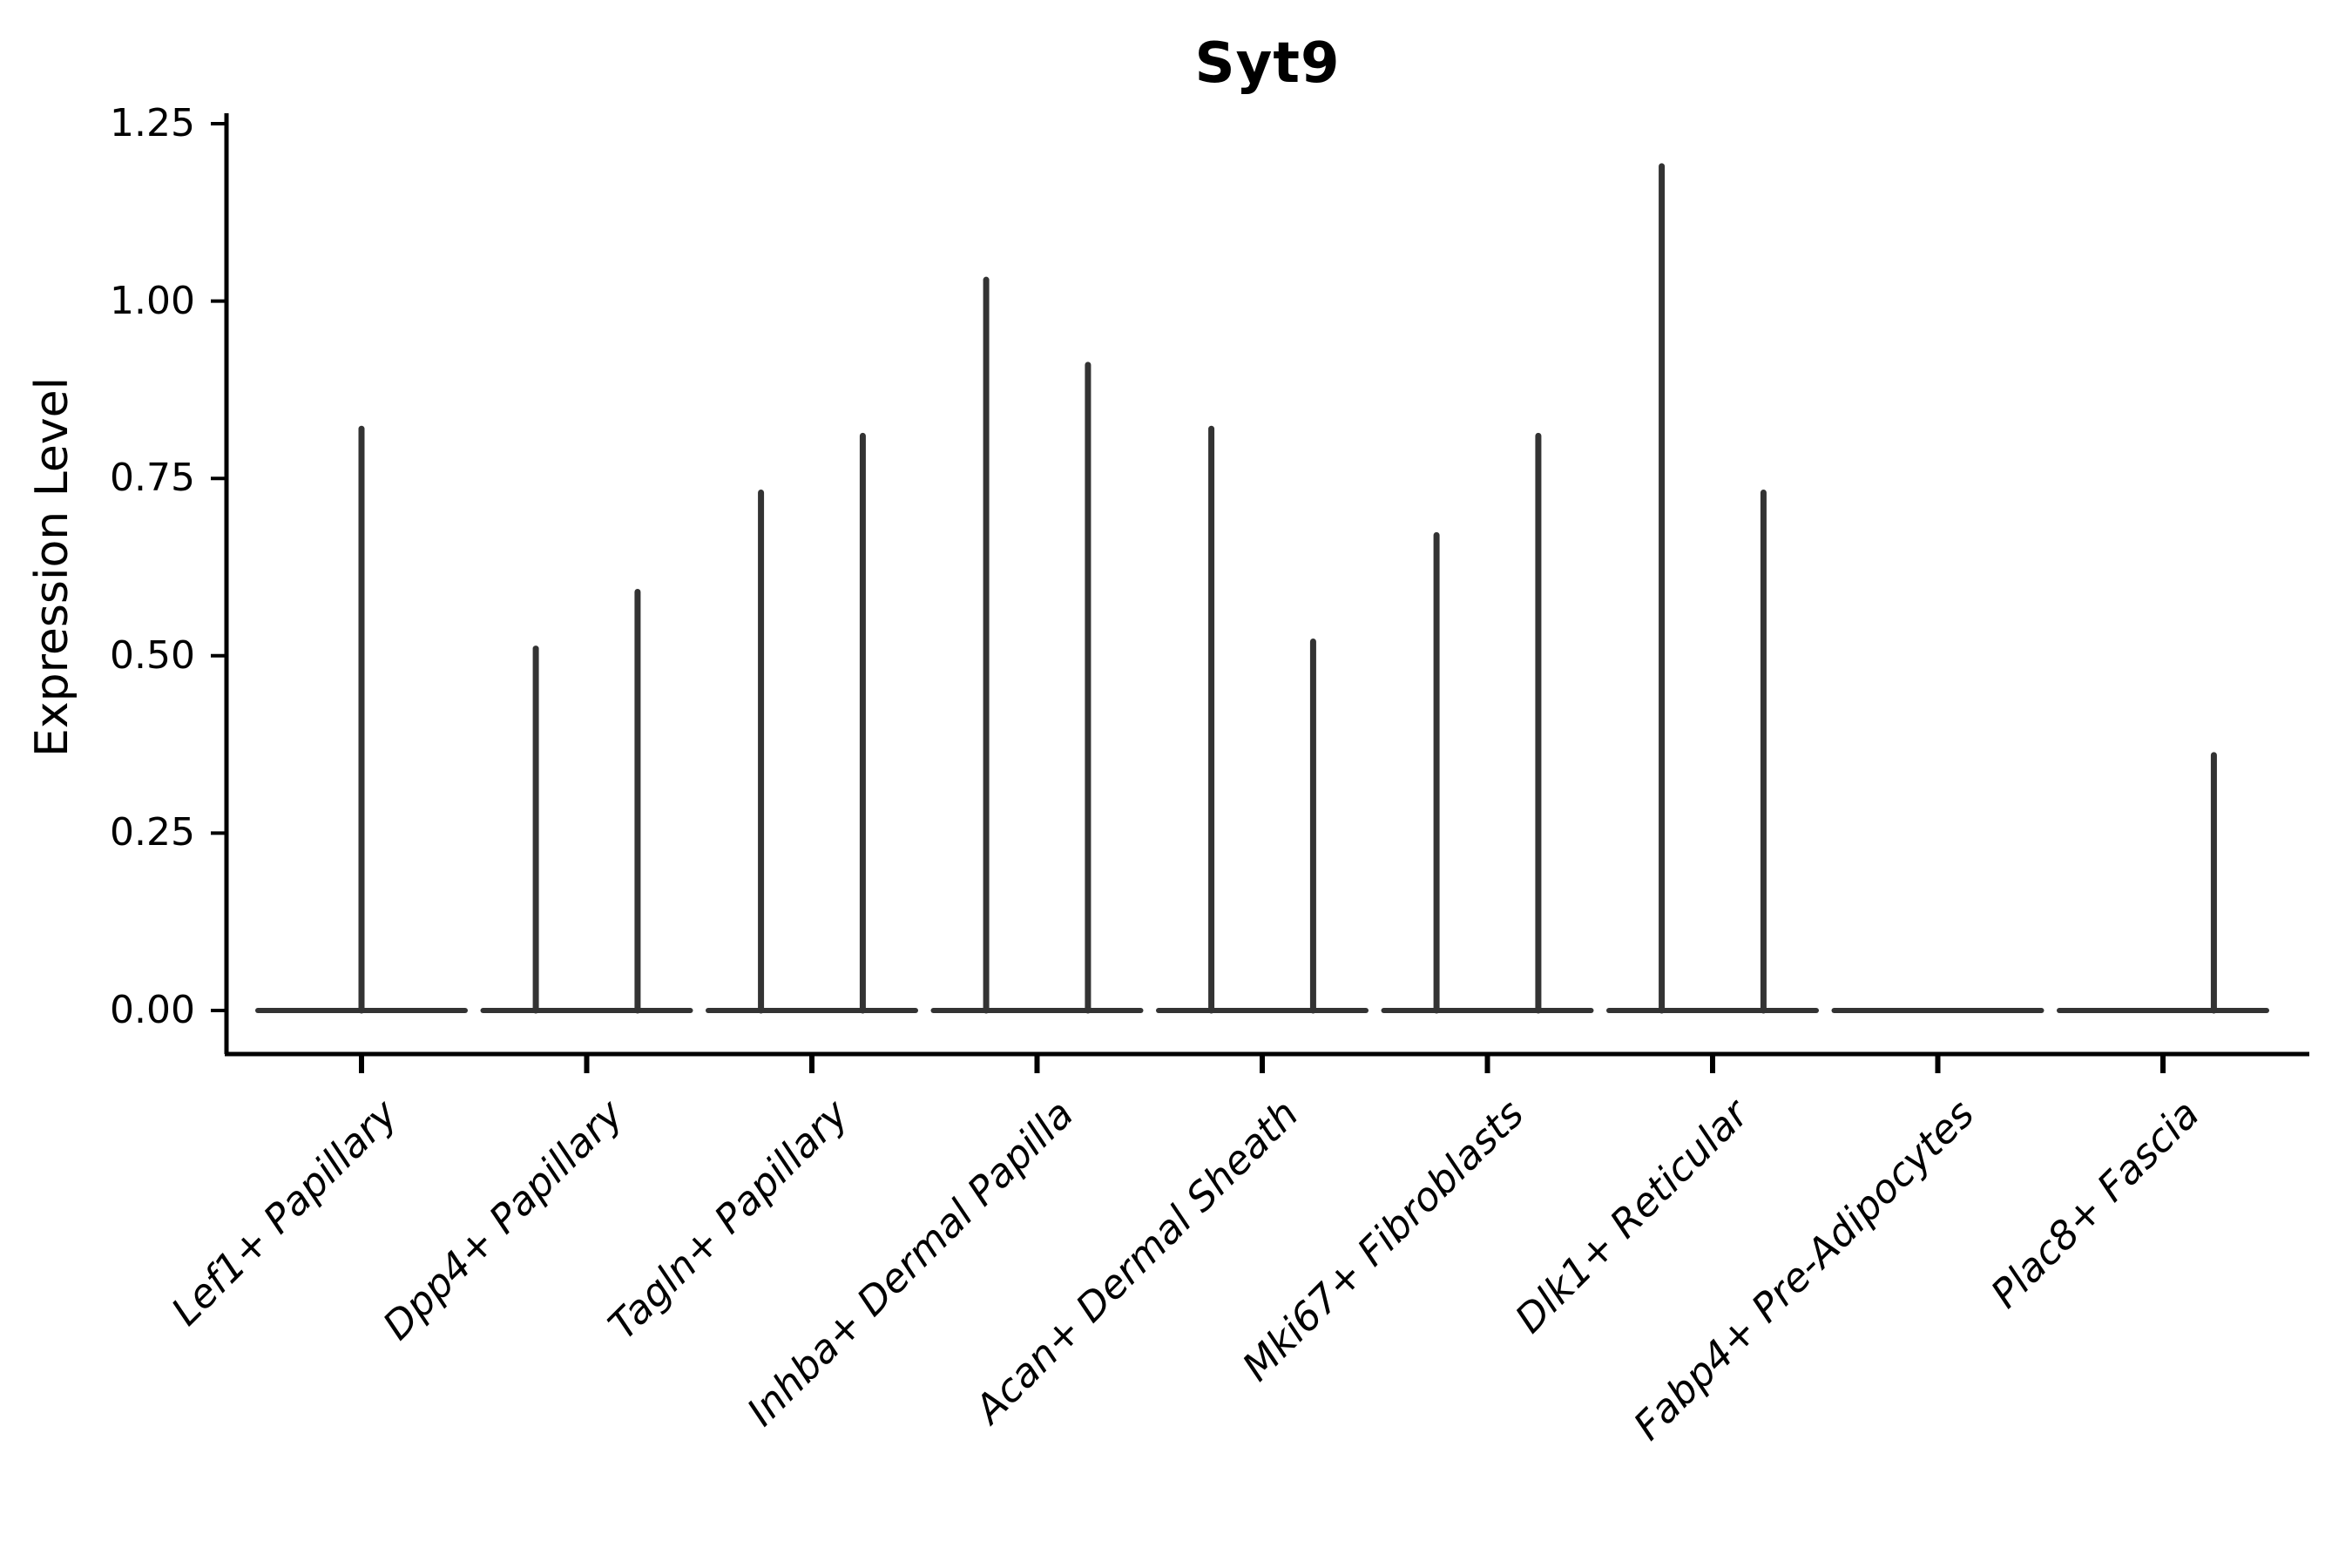 Image resolution: width=2352 pixels, height=1568 pixels. I want to click on y-tick-label: 0.75, so click(152, 479).